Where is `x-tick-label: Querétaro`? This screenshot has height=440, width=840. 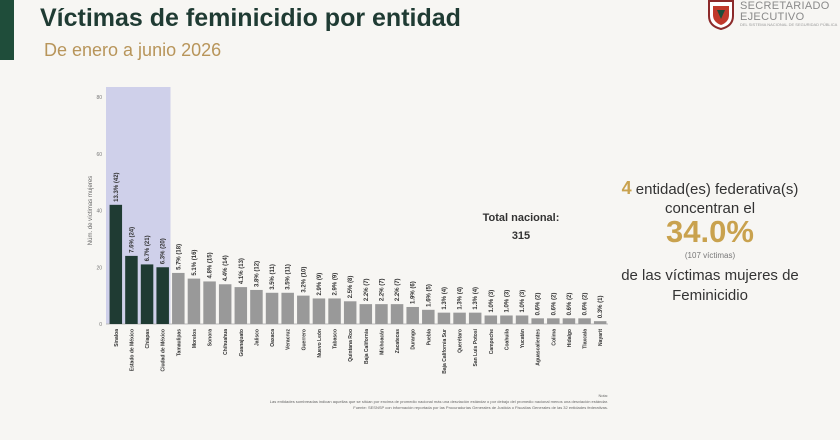 x-tick-label: Querétaro is located at coordinates (461, 341).